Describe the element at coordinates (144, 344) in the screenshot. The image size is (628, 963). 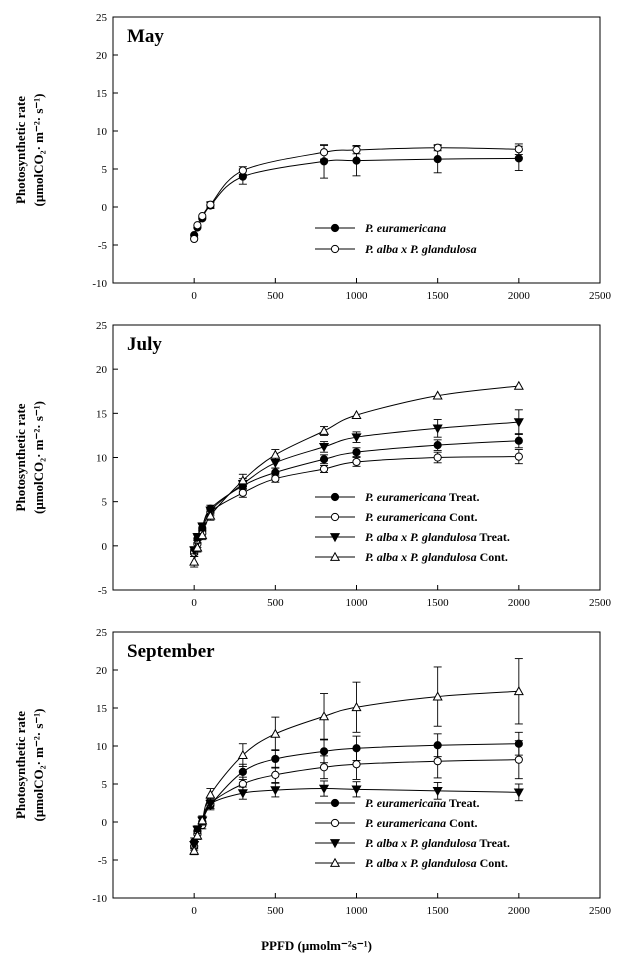
I see `panel-title: July` at that location.